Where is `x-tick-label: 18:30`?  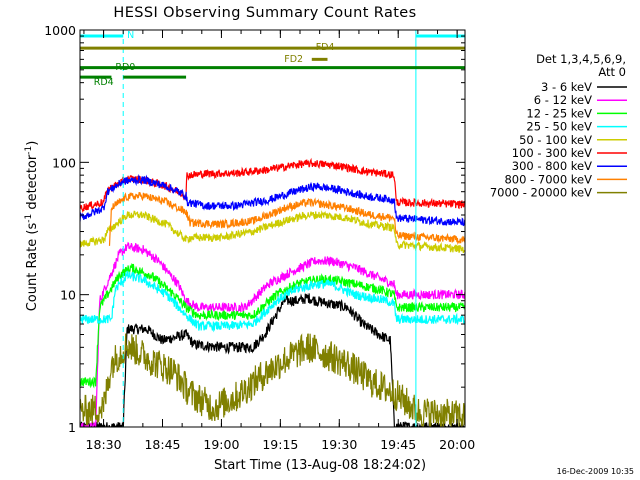 x-tick-label: 18:30 is located at coordinates (104, 444).